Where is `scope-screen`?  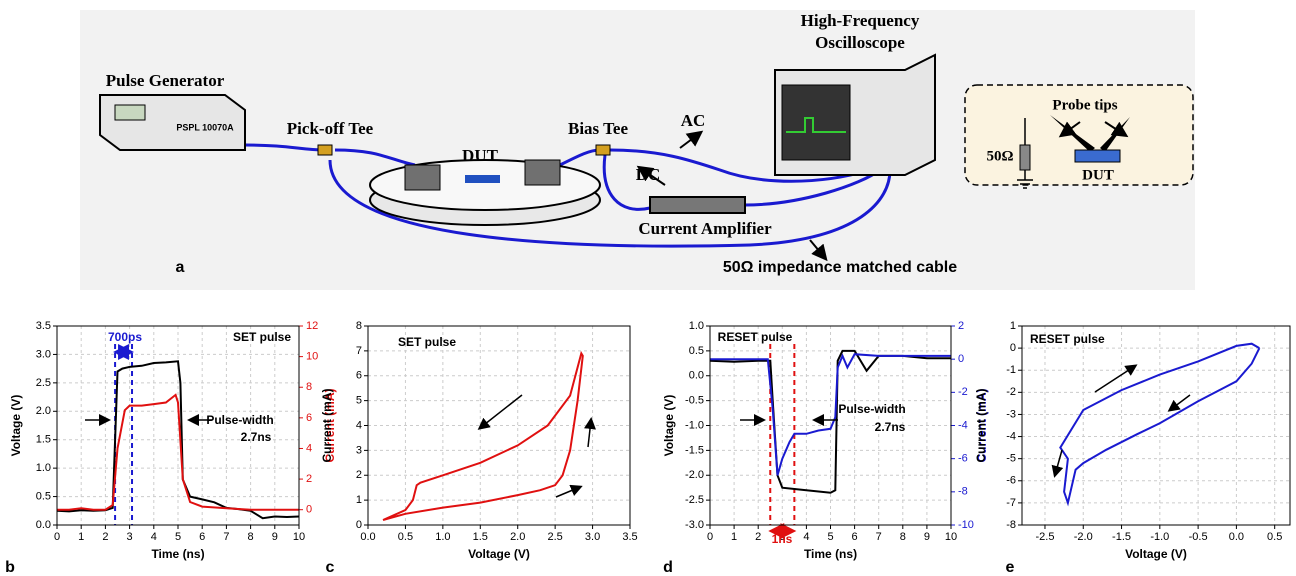 scope-screen is located at coordinates (816, 122).